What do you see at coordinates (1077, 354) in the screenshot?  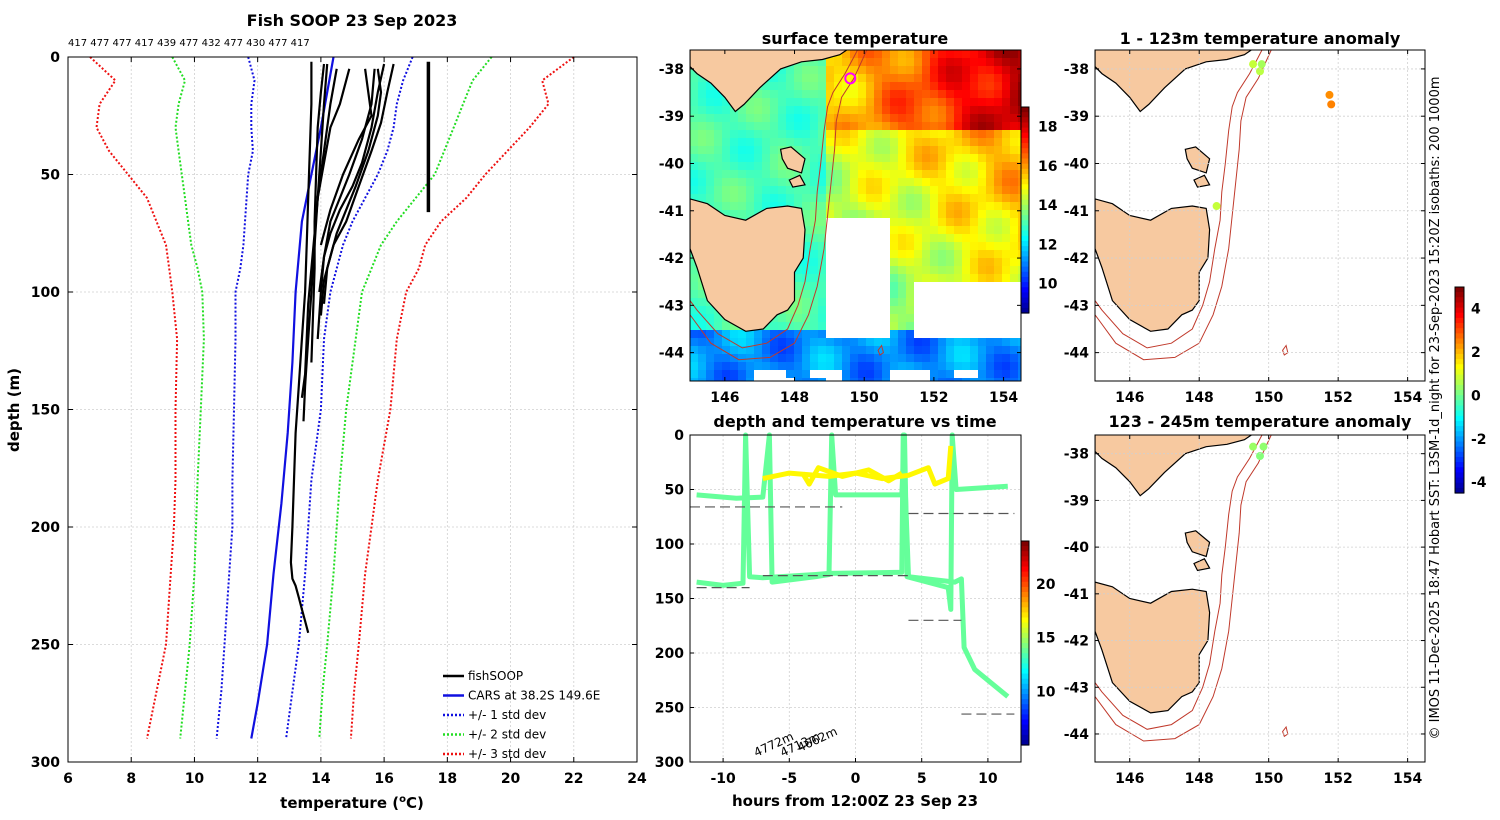 I see `y-tick-label: -44` at bounding box center [1077, 354].